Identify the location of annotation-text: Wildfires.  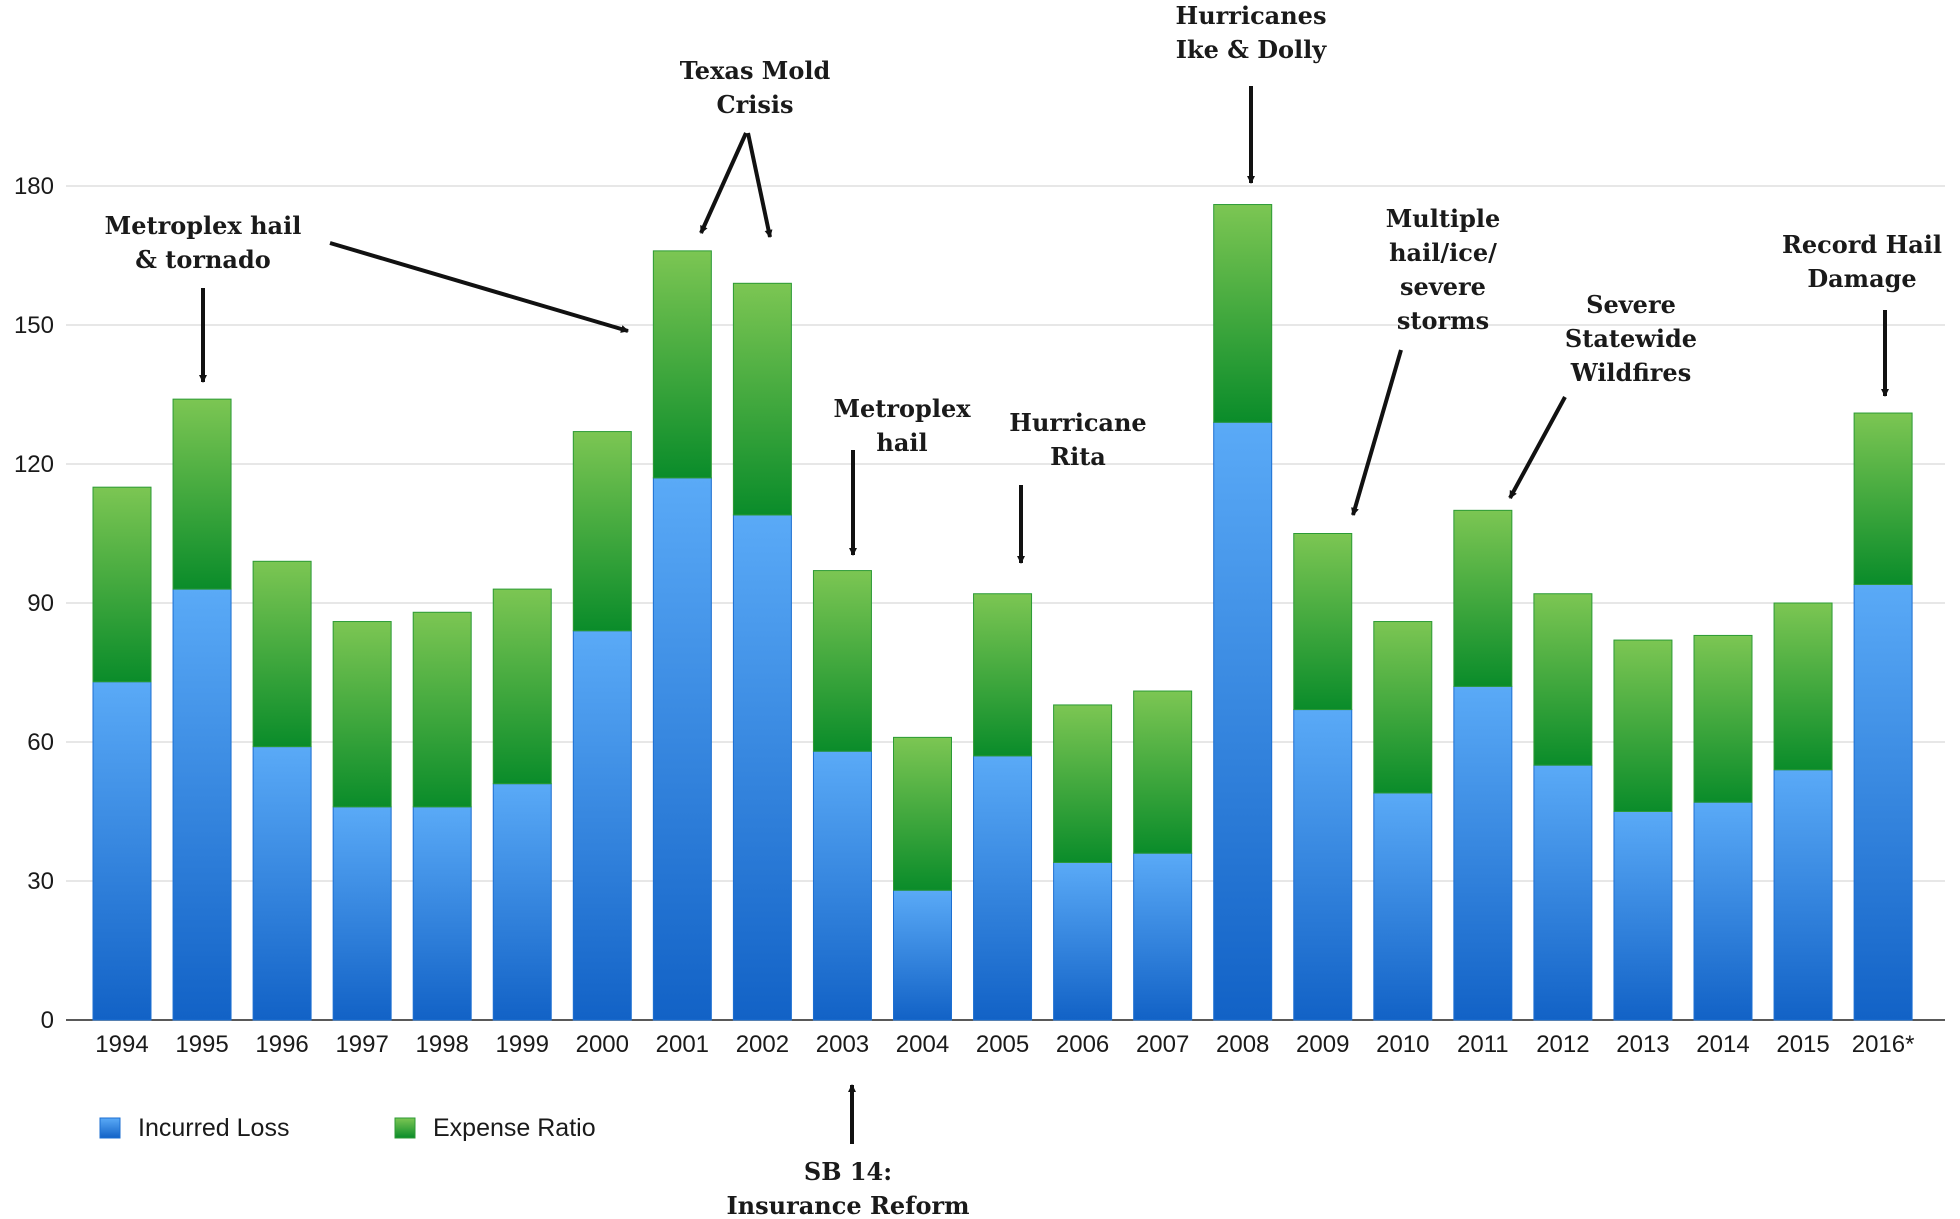
(1630, 372).